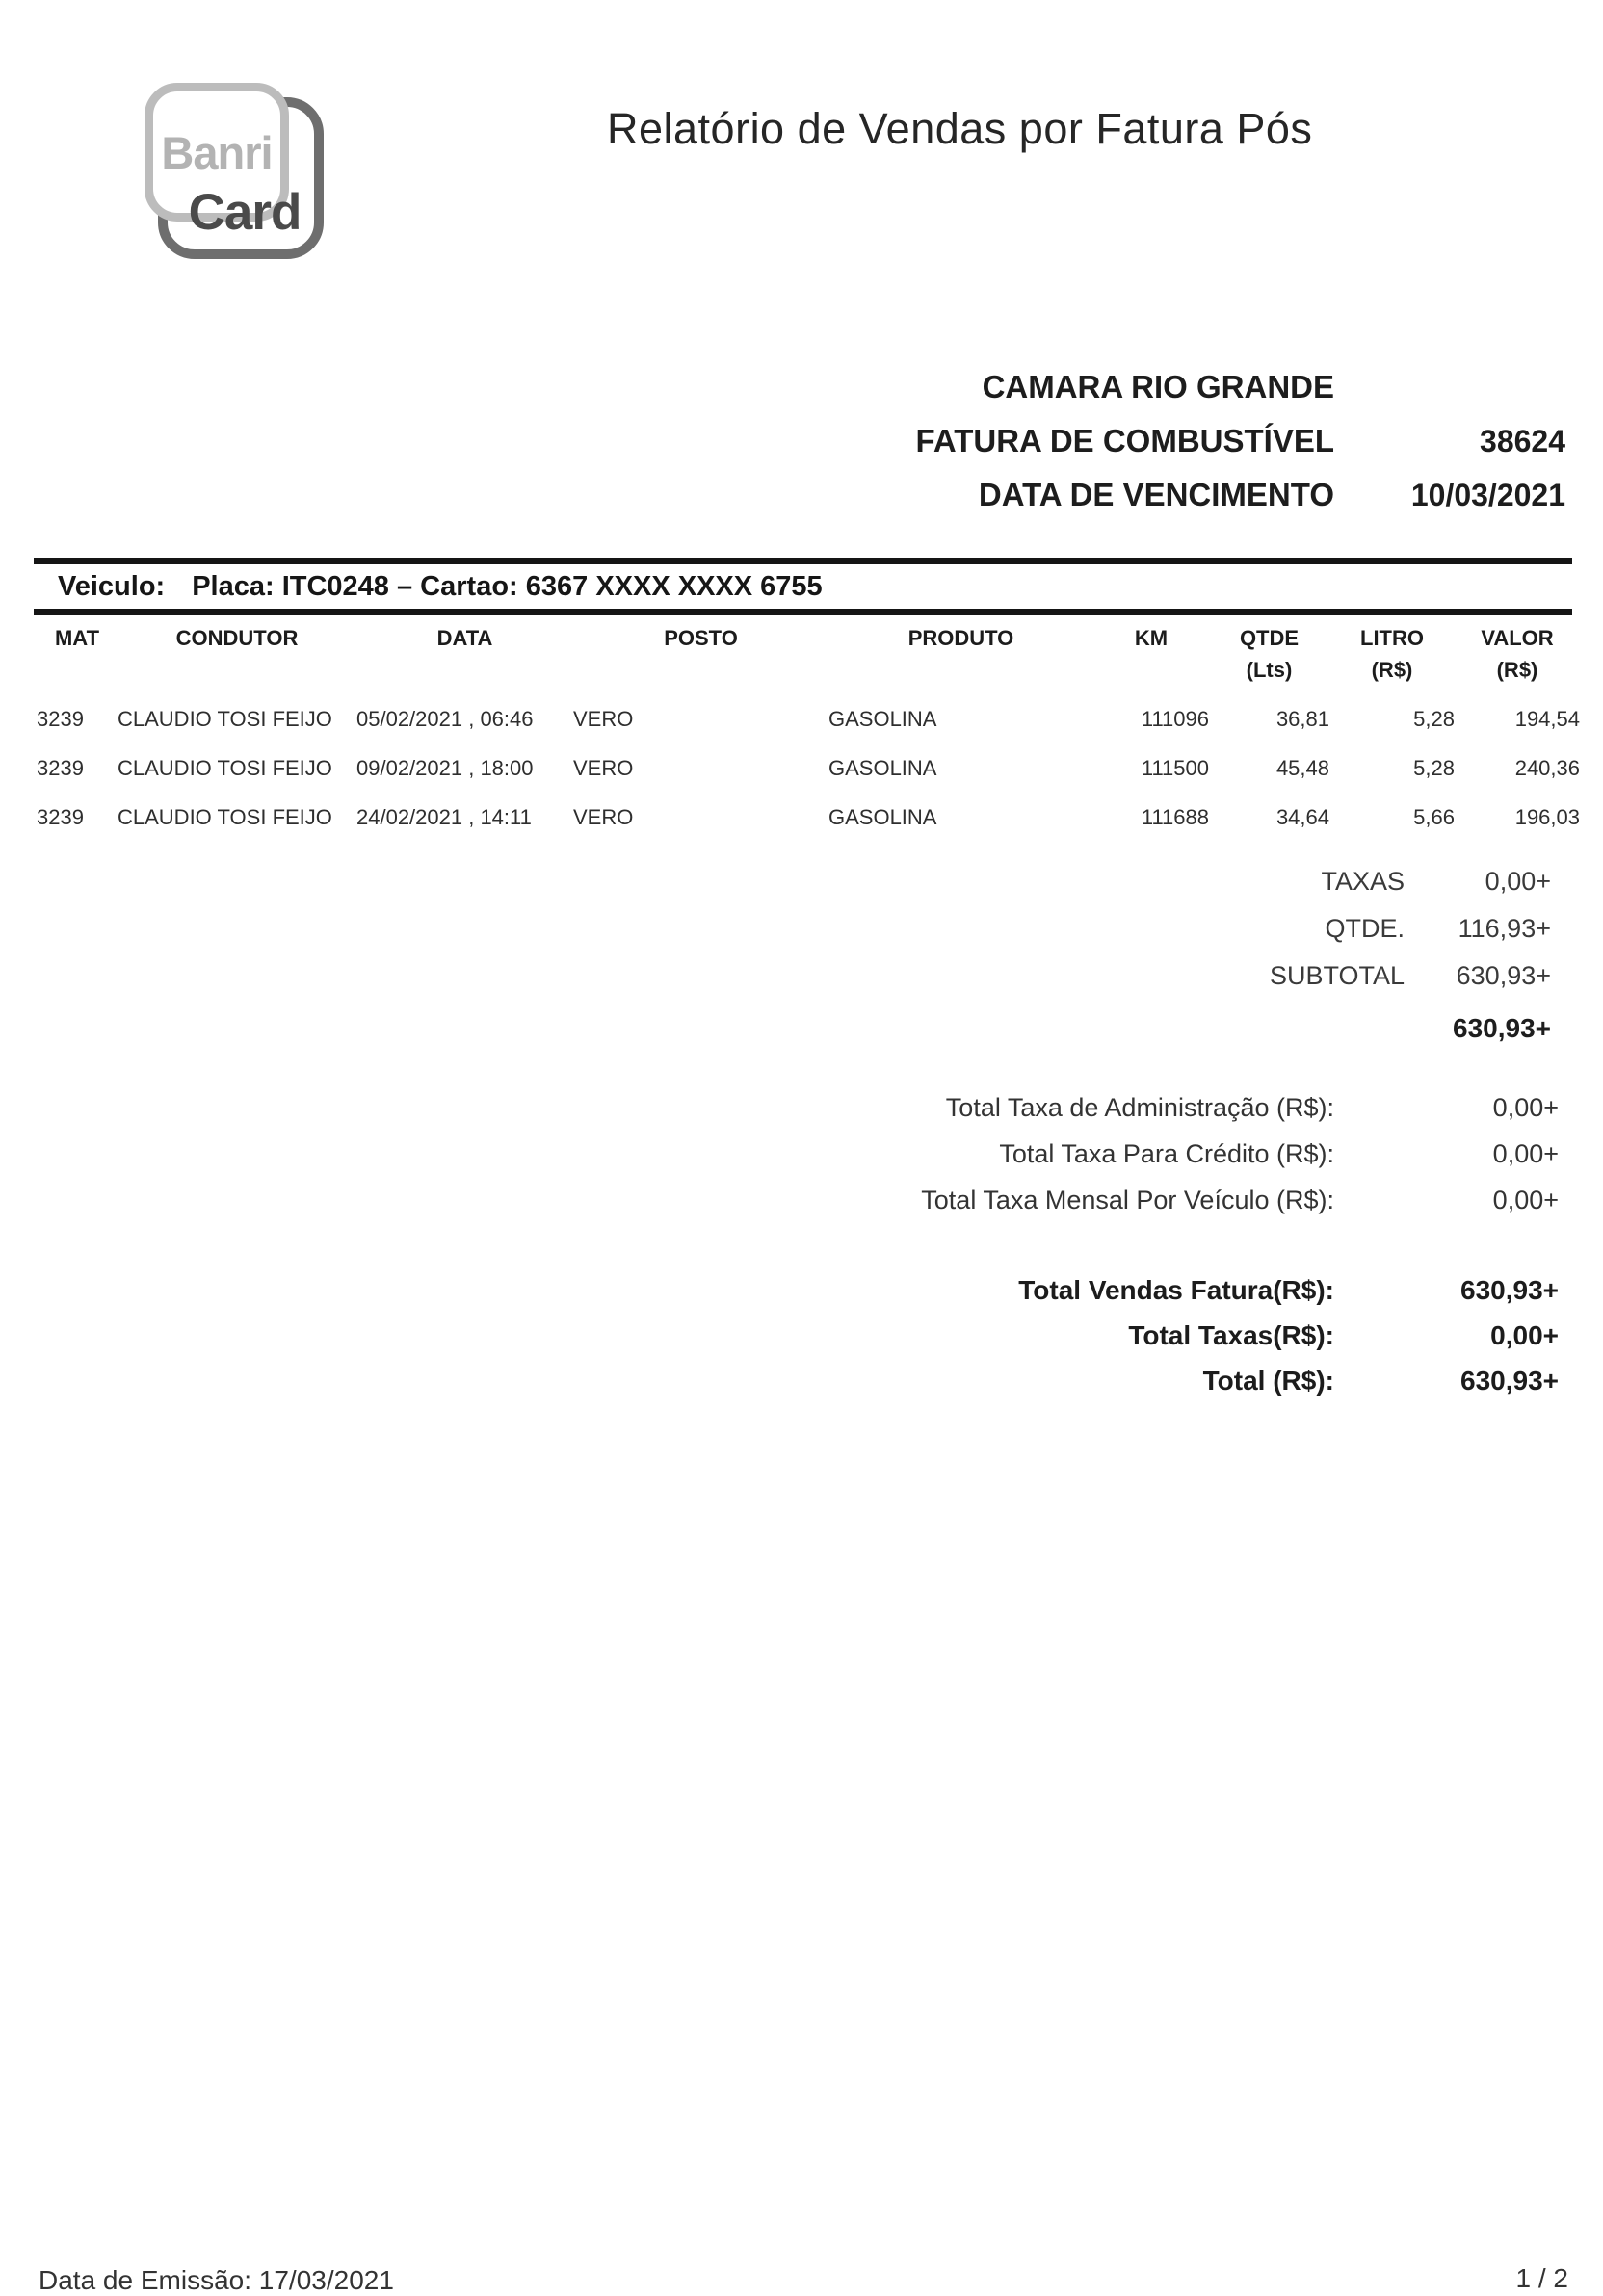 The width and height of the screenshot is (1603, 2296). I want to click on cell-km: 111500, so click(1175, 767).